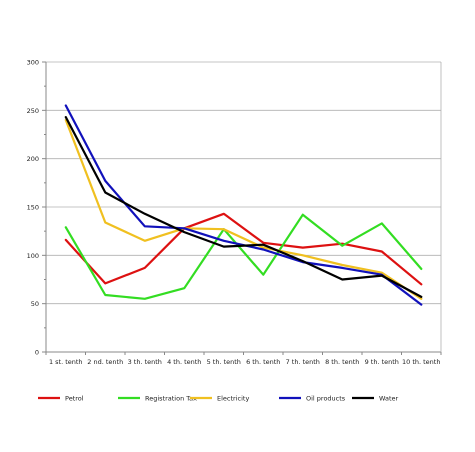  Describe the element at coordinates (35, 304) in the screenshot. I see `y-tick-label: 50` at that location.